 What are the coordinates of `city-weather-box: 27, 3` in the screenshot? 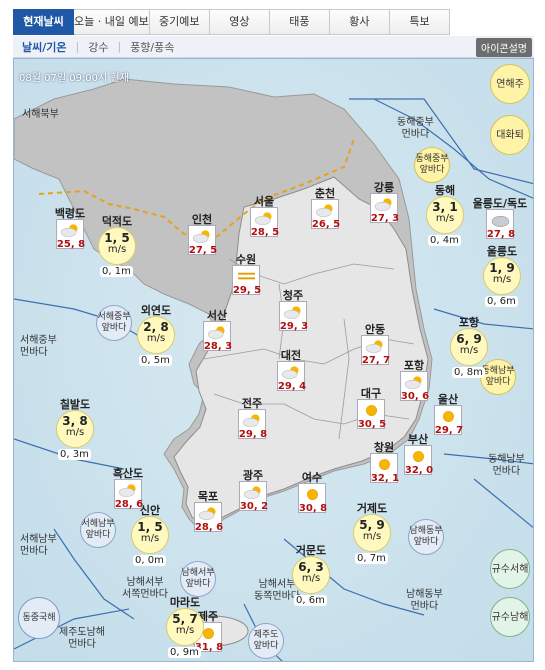 It's located at (384, 208).